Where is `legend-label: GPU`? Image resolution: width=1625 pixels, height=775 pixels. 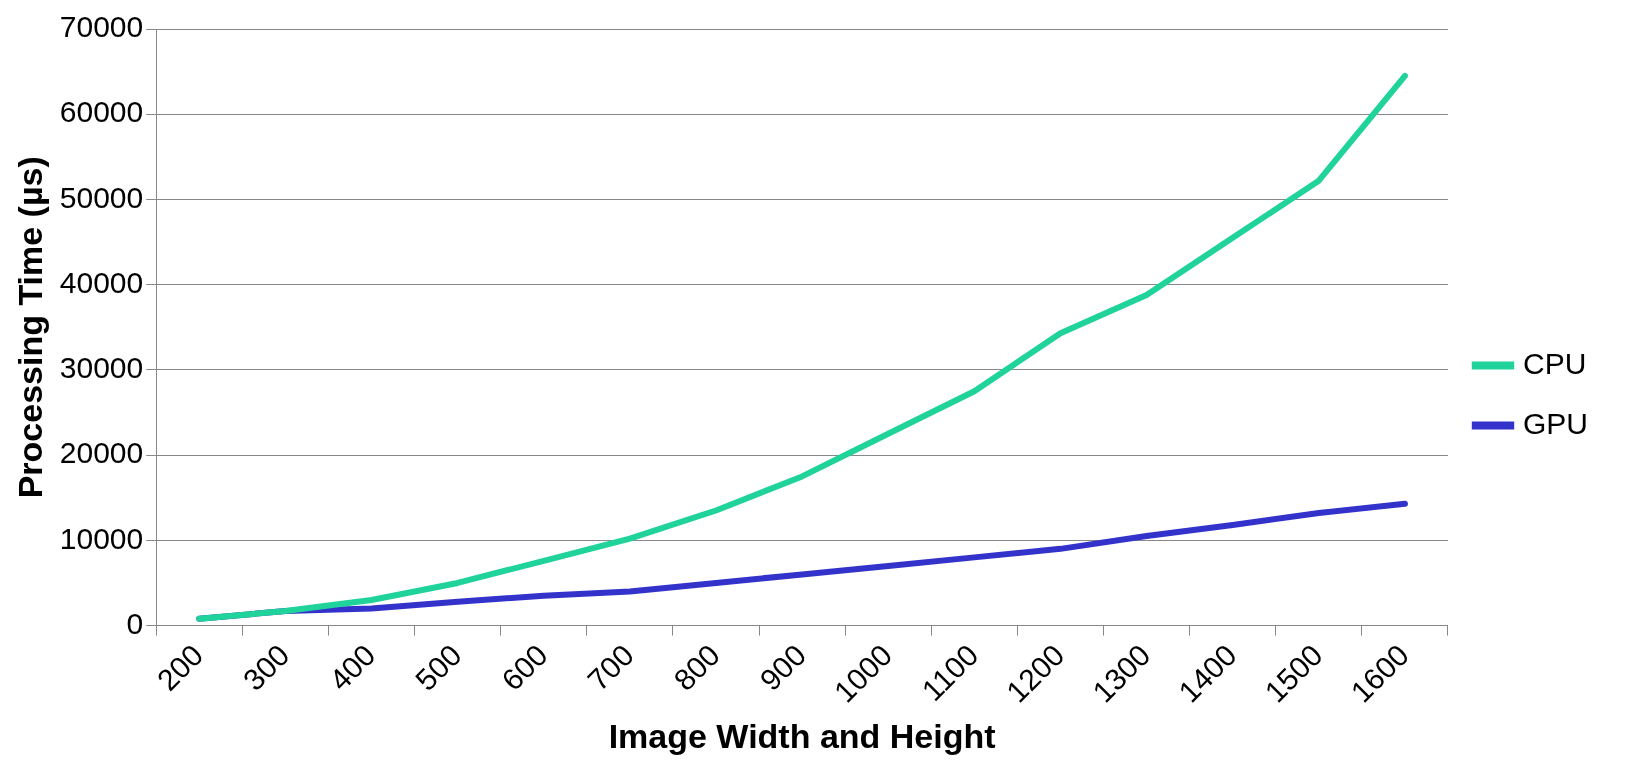
legend-label: GPU is located at coordinates (1555, 423).